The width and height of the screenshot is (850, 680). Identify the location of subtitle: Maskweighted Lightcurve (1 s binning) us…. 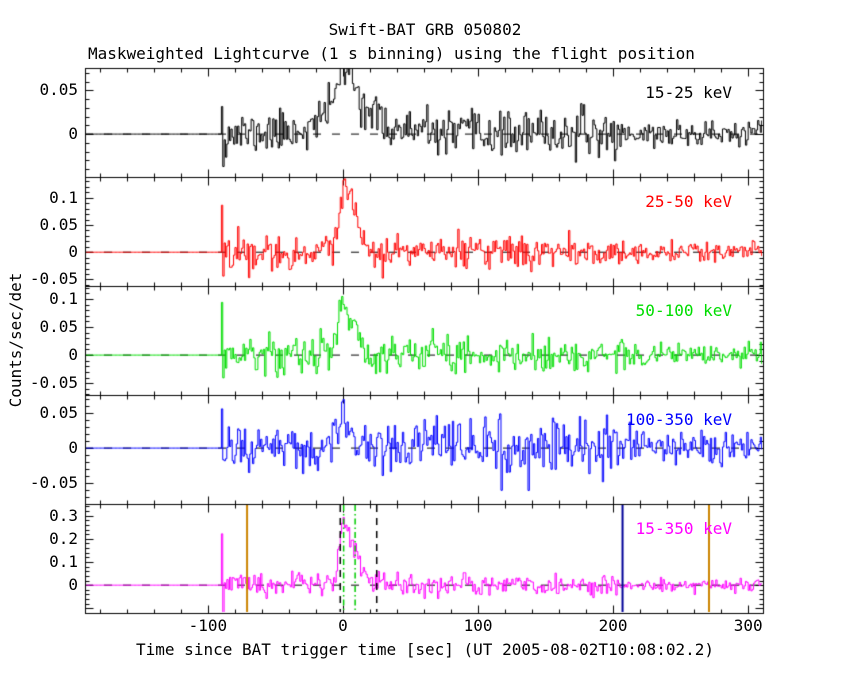
(391, 53).